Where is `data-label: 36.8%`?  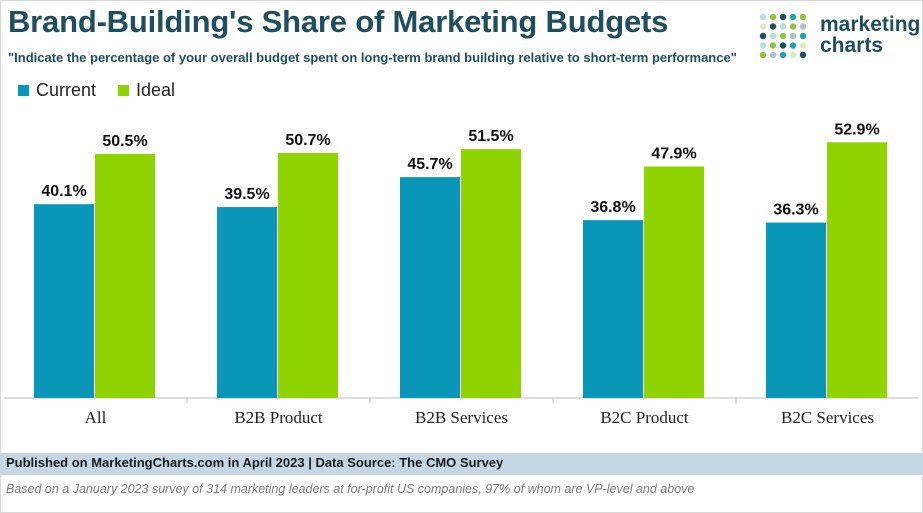 data-label: 36.8% is located at coordinates (612, 207).